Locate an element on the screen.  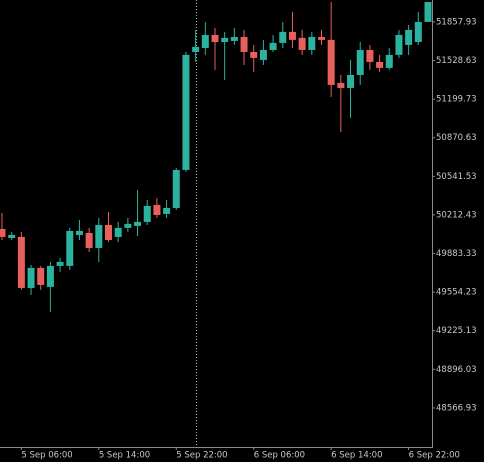
x-tick-label: 6 Sep 14:00 is located at coordinates (356, 456).